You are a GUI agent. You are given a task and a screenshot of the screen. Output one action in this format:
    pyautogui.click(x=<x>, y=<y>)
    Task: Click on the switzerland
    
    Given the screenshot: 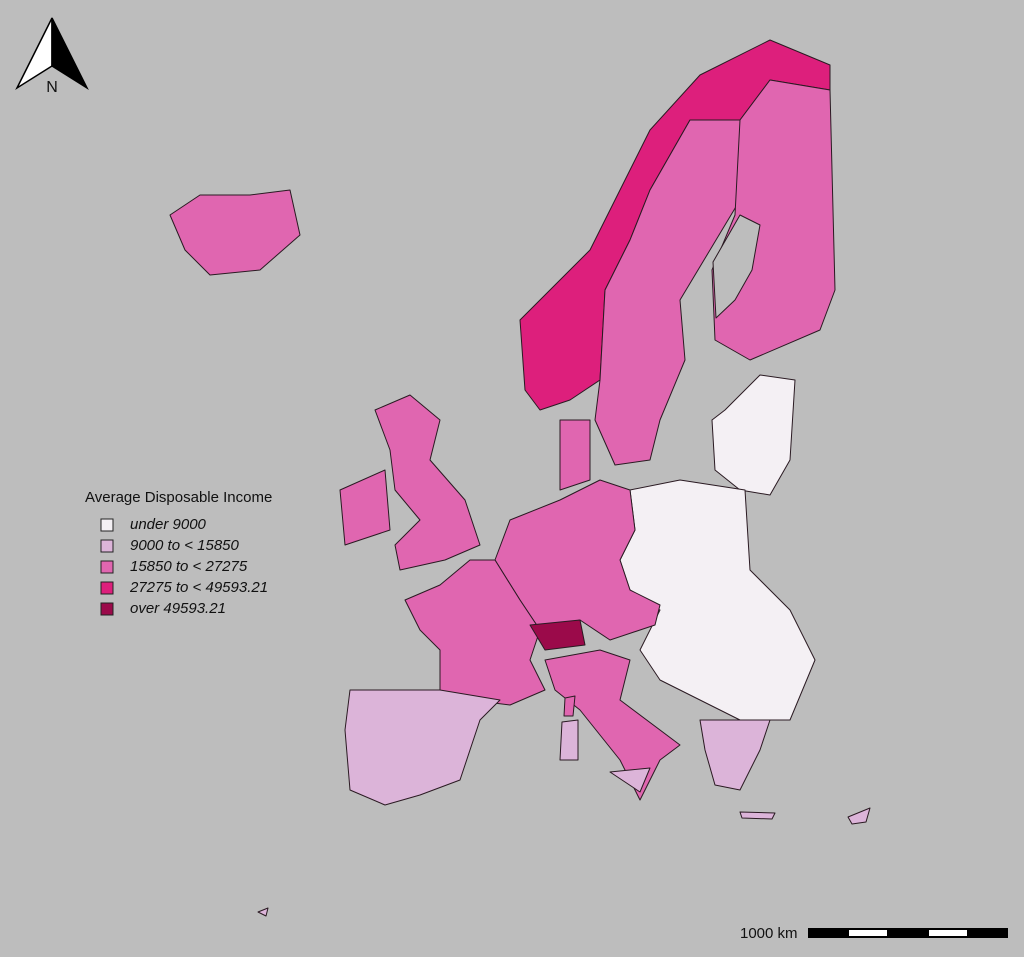 What is the action you would take?
    pyautogui.click(x=557, y=635)
    